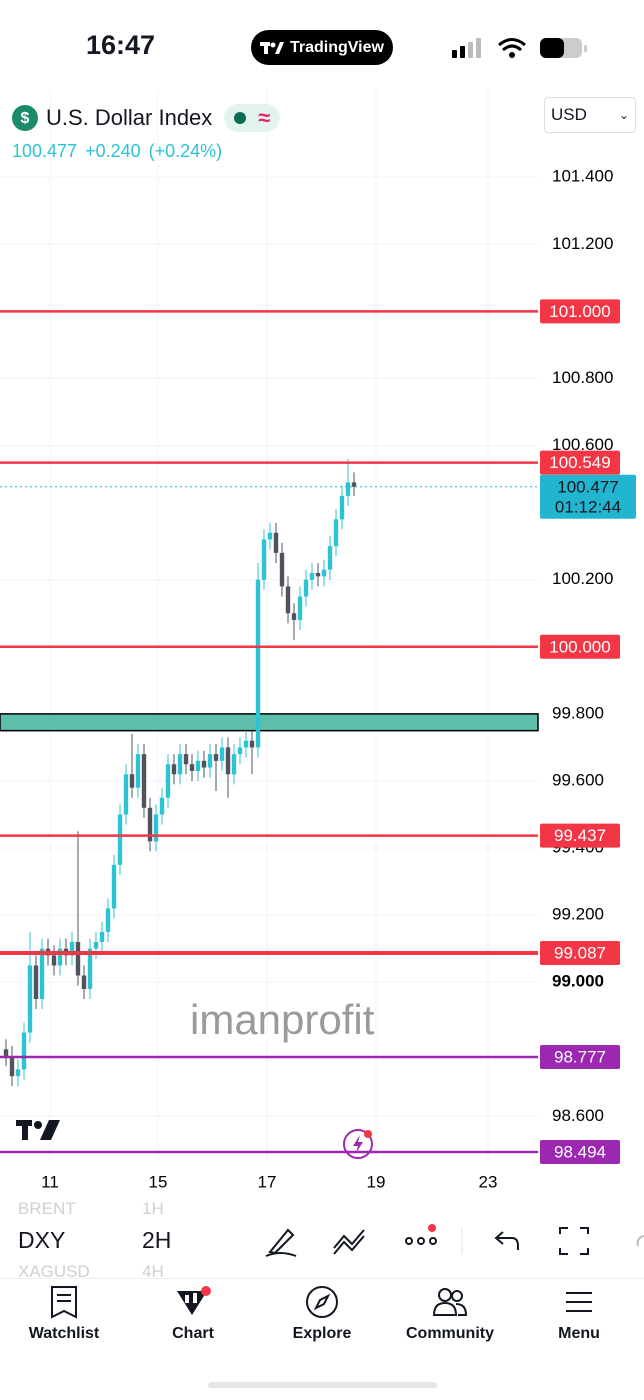  Describe the element at coordinates (623, 115) in the screenshot. I see `select-caret: ⌄` at that location.